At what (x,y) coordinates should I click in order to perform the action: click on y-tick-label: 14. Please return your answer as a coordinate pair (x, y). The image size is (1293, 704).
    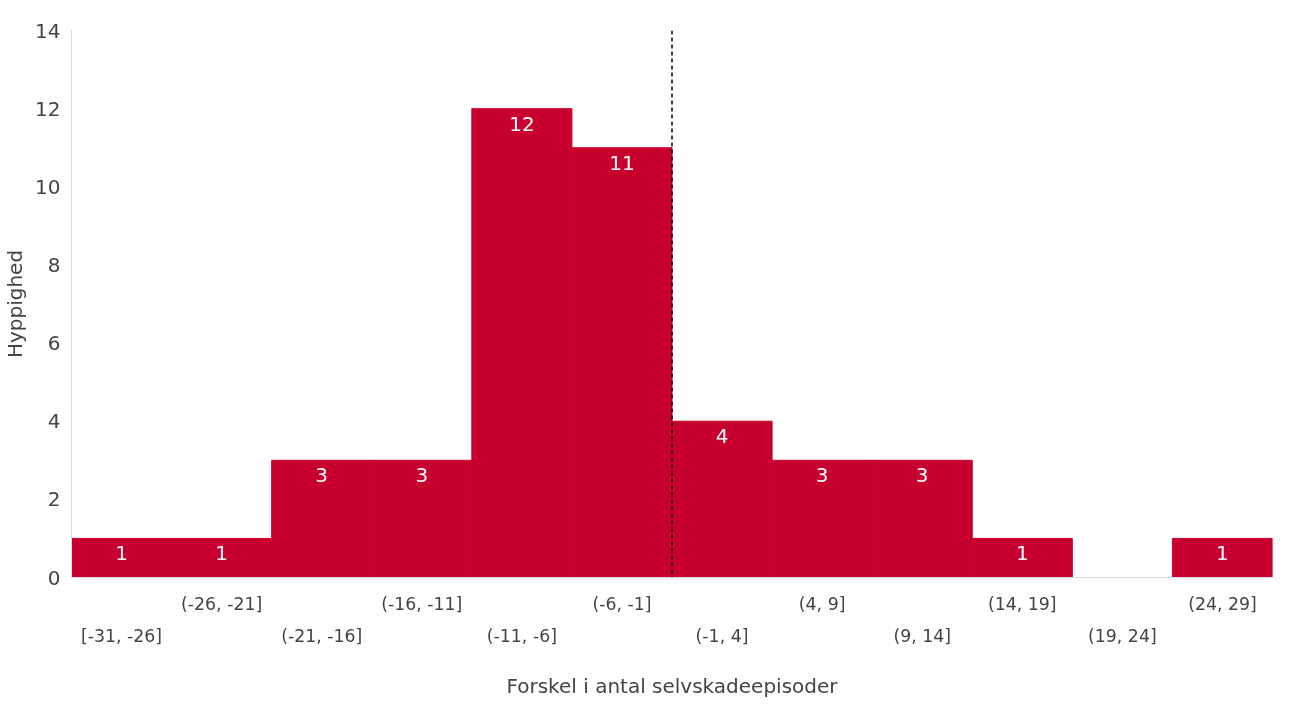
    Looking at the image, I should click on (48, 30).